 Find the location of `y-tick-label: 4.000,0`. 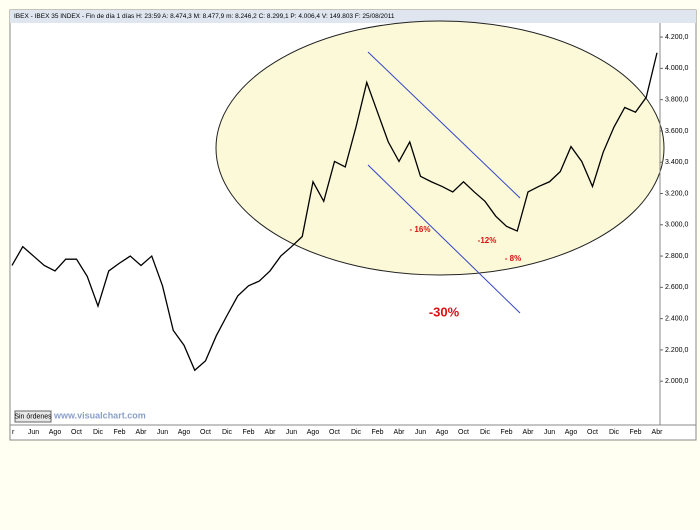

y-tick-label: 4.000,0 is located at coordinates (676, 68).